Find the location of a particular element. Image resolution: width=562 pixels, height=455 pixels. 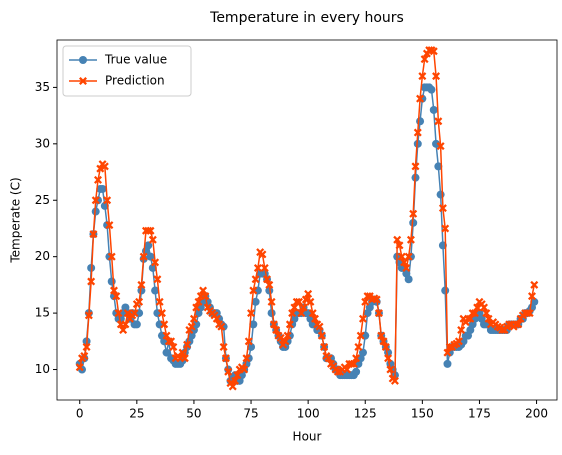

y-axis-label: Temperate (C) is located at coordinates (16, 220).